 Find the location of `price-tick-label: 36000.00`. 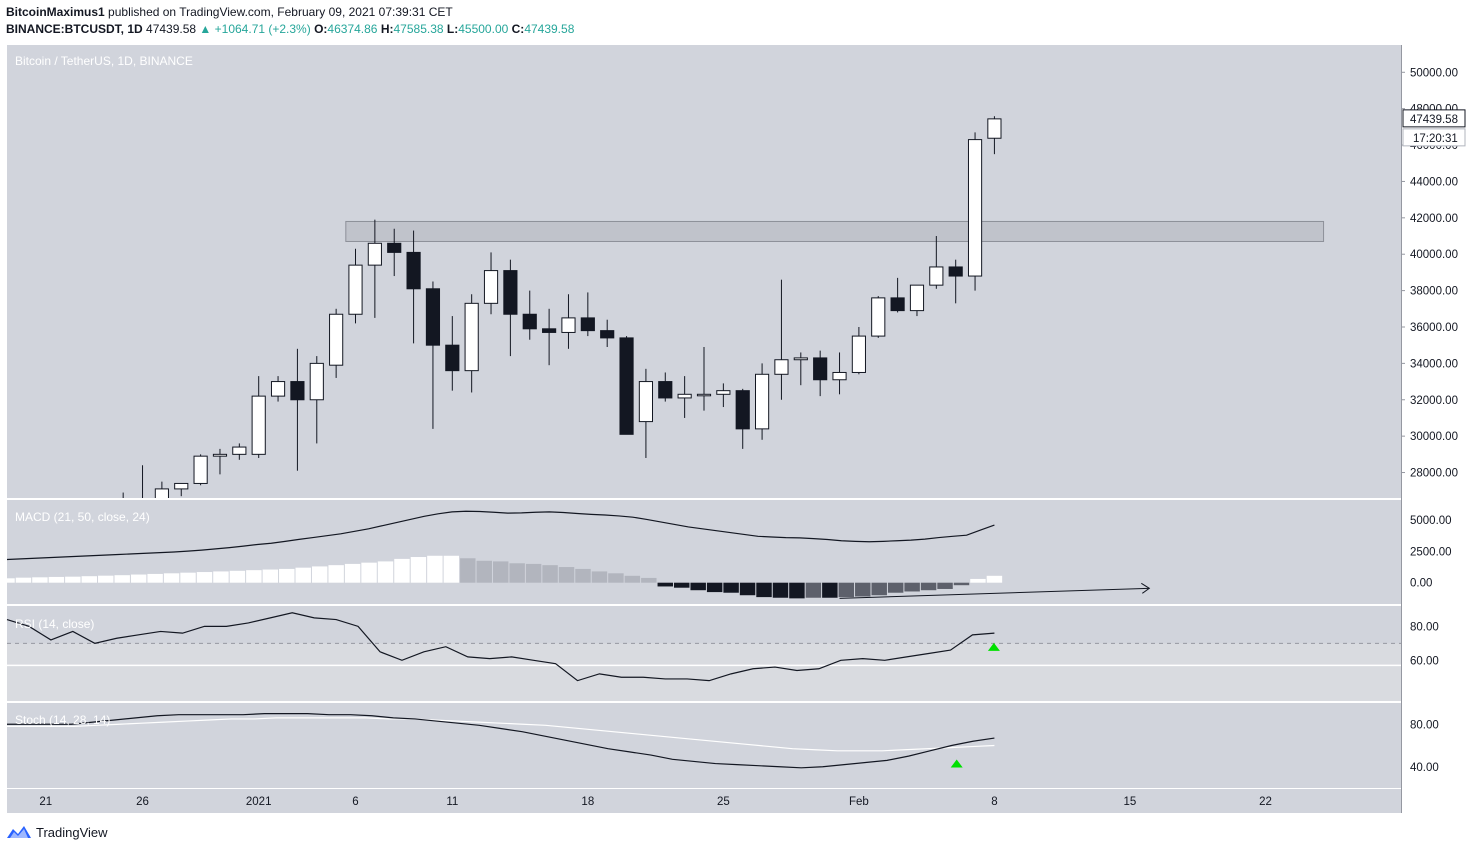

price-tick-label: 36000.00 is located at coordinates (1434, 328).